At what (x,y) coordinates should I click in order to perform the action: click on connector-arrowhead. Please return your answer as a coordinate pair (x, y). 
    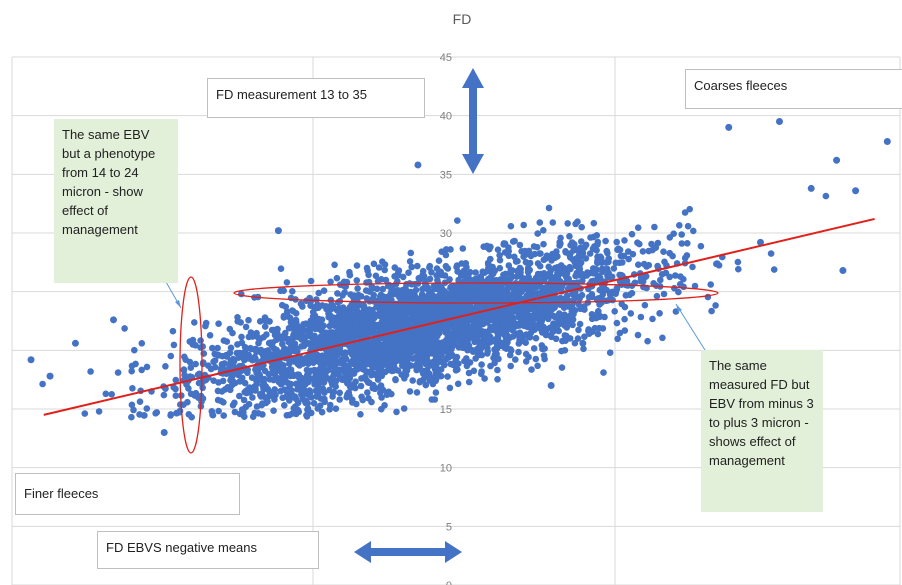
    Looking at the image, I should click on (679, 308).